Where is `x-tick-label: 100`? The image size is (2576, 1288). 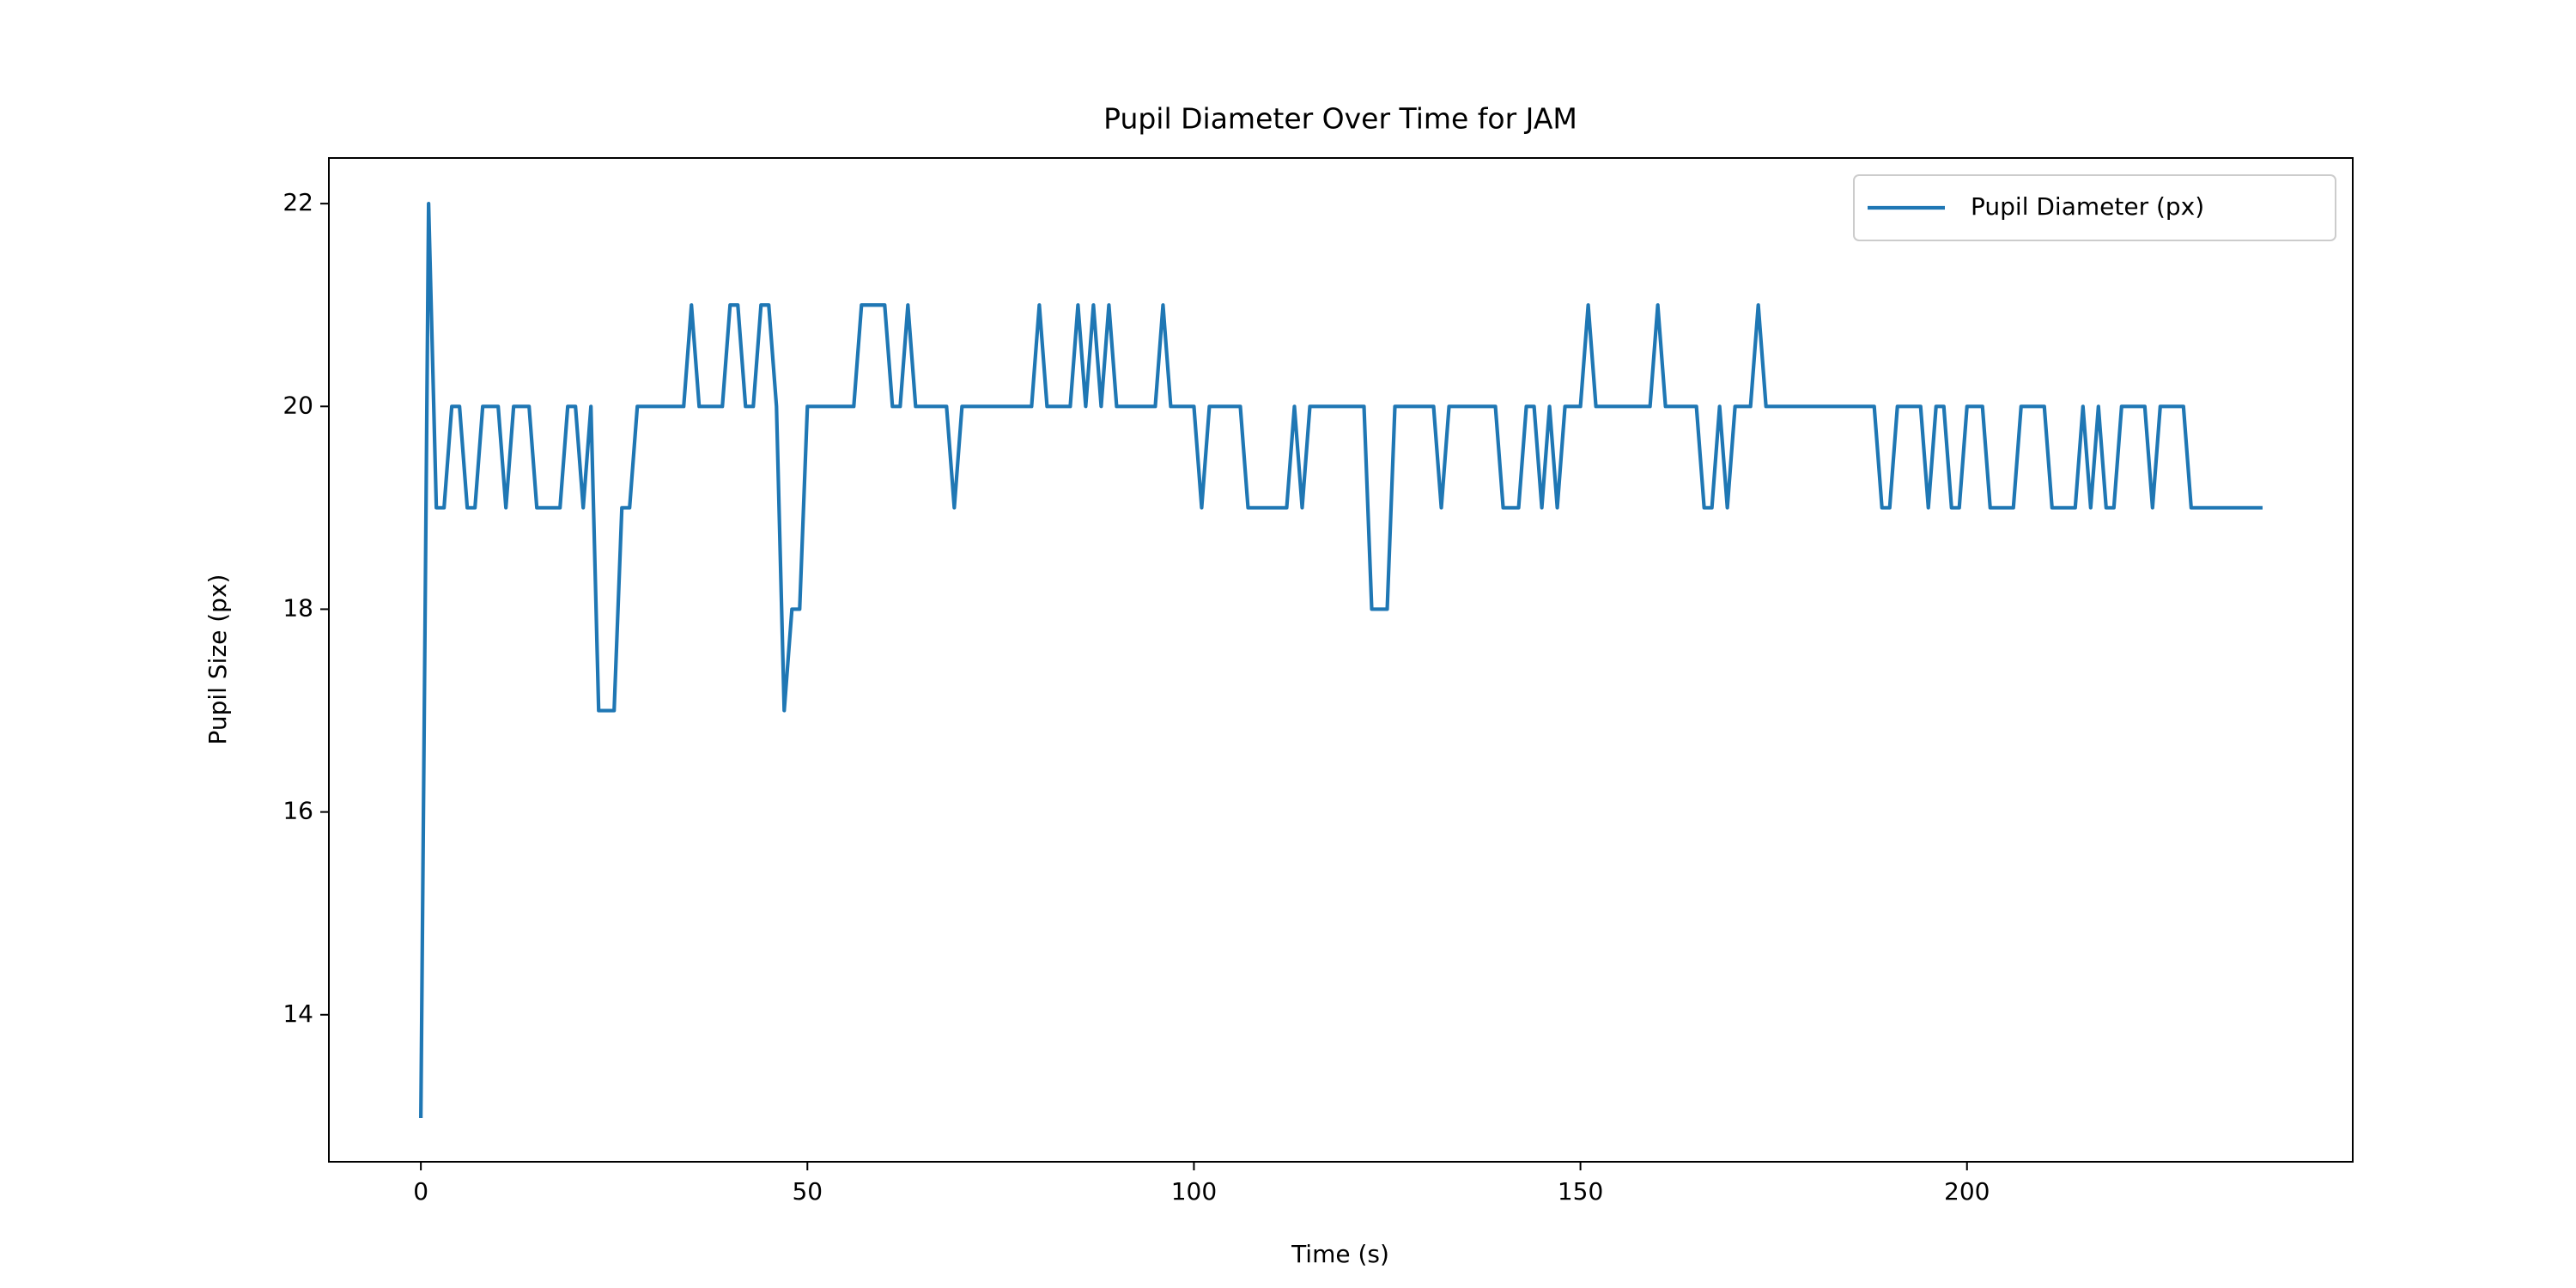
x-tick-label: 100 is located at coordinates (1194, 1191).